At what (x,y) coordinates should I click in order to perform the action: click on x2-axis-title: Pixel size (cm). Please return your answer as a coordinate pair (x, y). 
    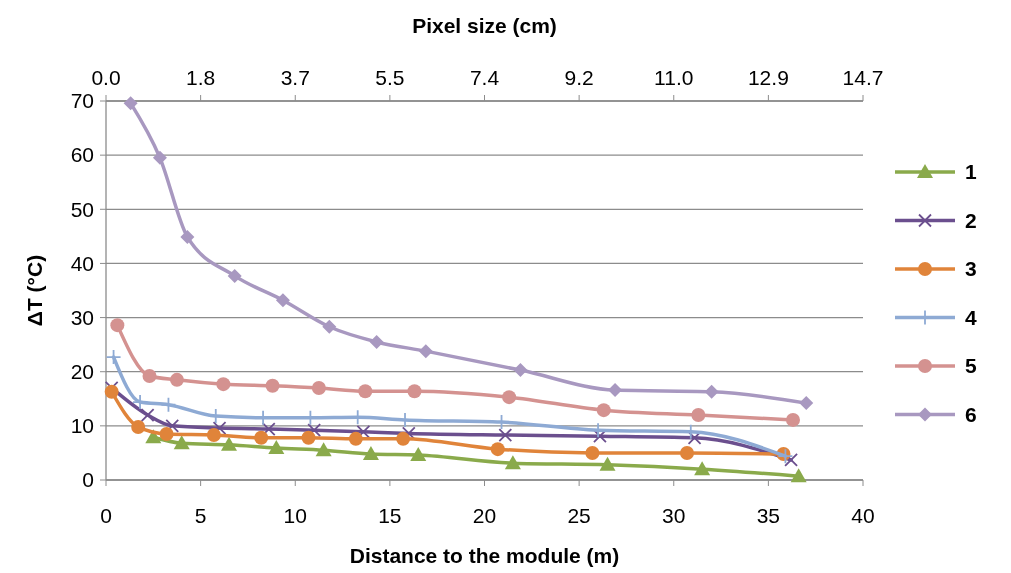
    Looking at the image, I should click on (484, 25).